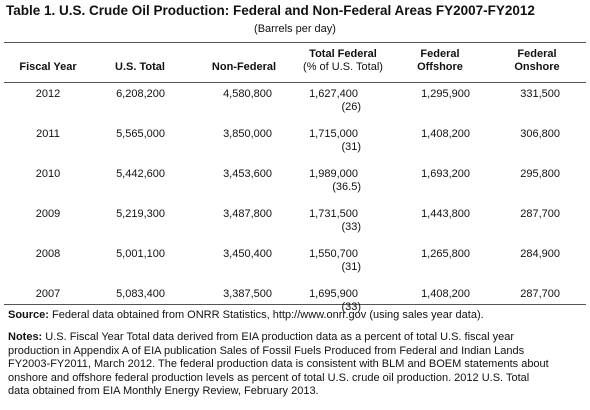 This screenshot has height=410, width=590. I want to click on value-cell: 1,443,800, so click(445, 214).